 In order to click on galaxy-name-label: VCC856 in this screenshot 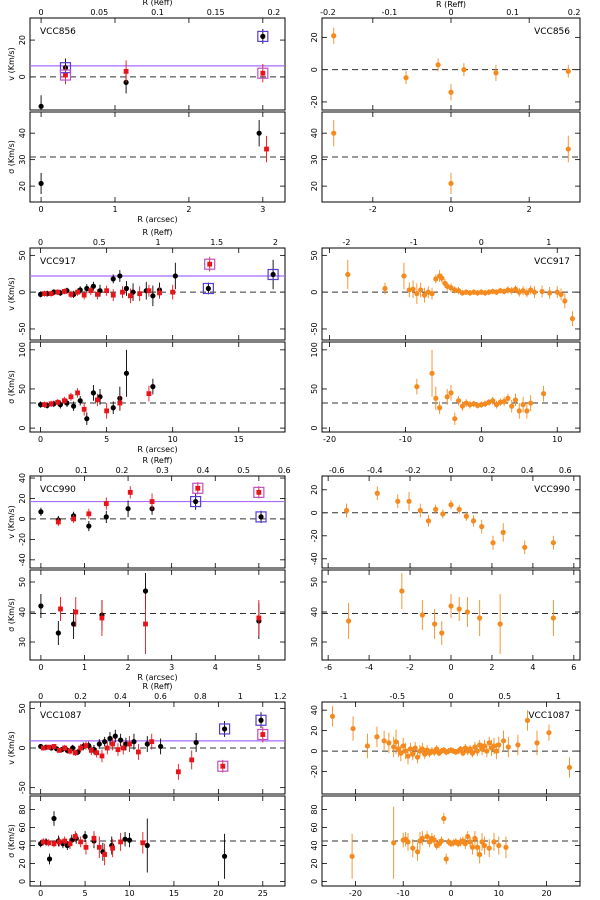, I will do `click(552, 32)`.